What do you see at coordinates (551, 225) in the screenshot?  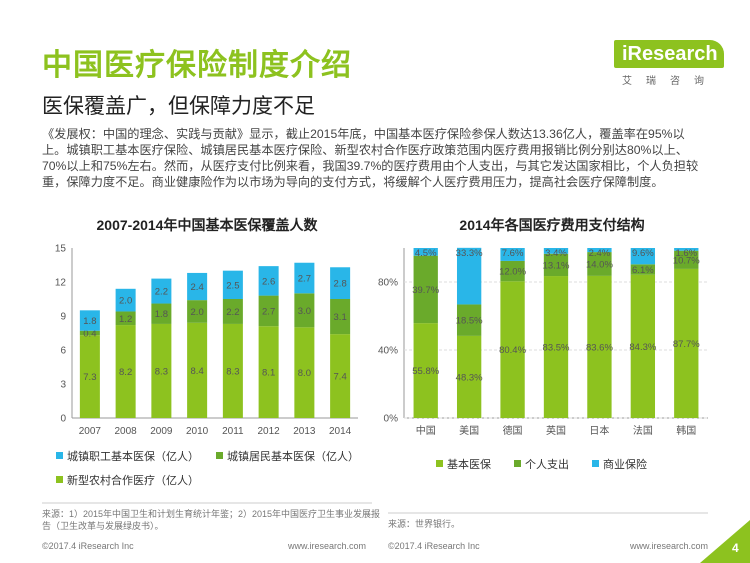 I see `chart-title: 2014年各国医疗费用支付结构` at bounding box center [551, 225].